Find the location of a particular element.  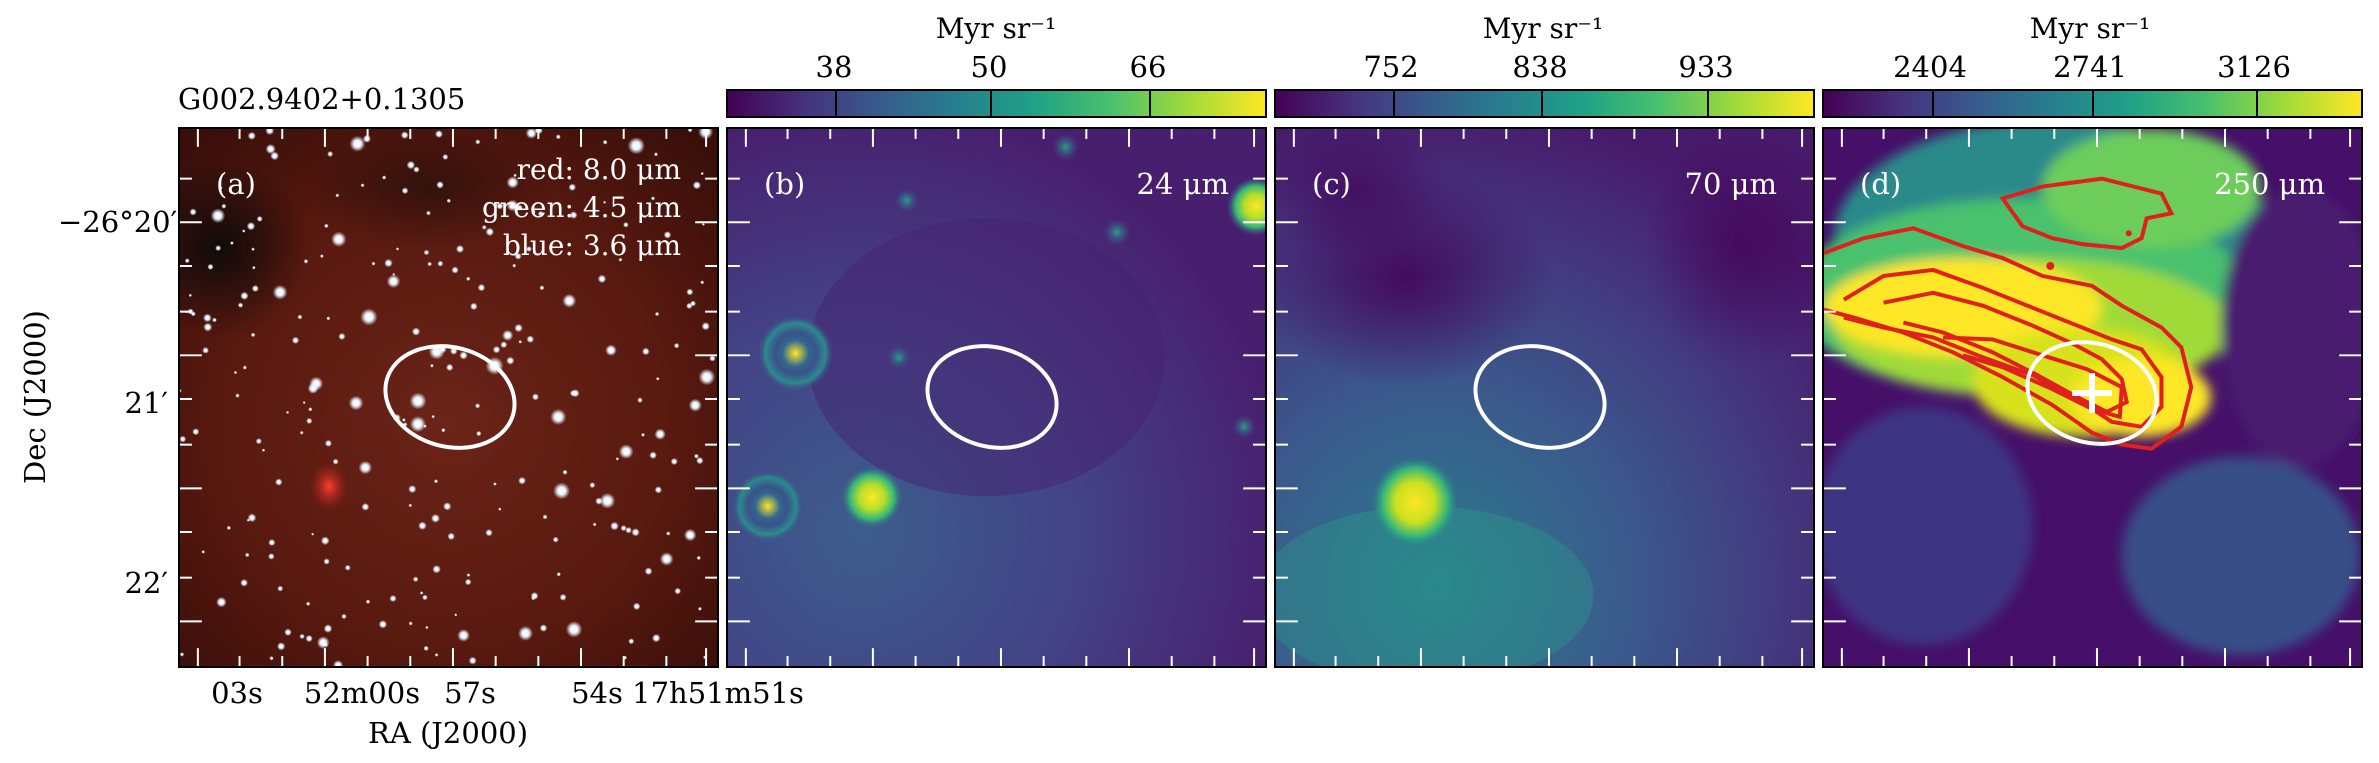

rgb-legend-red: red: 8.0 μm is located at coordinates (598, 169).